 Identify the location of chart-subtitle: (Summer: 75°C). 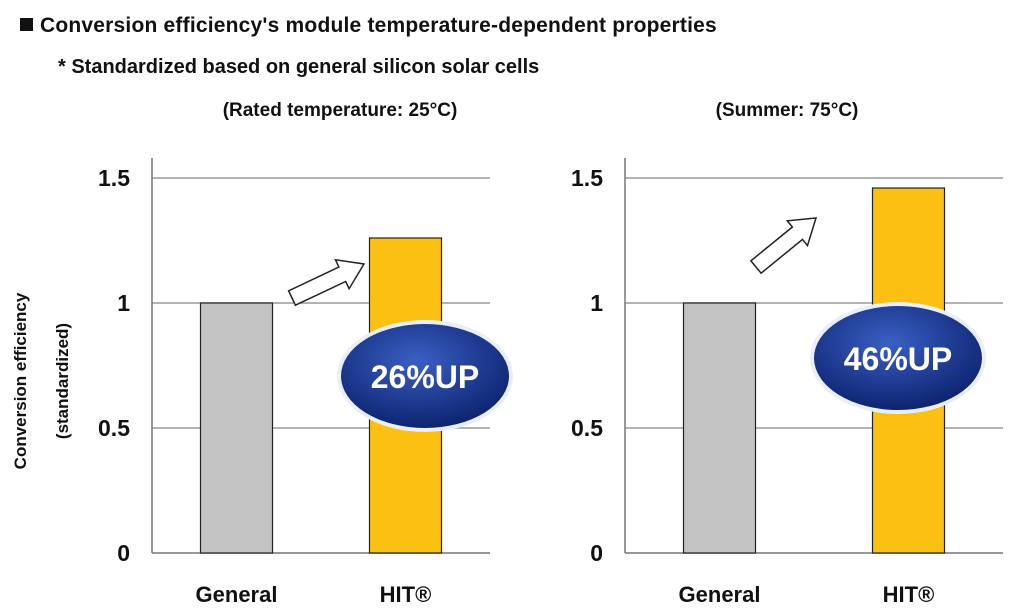
(787, 110).